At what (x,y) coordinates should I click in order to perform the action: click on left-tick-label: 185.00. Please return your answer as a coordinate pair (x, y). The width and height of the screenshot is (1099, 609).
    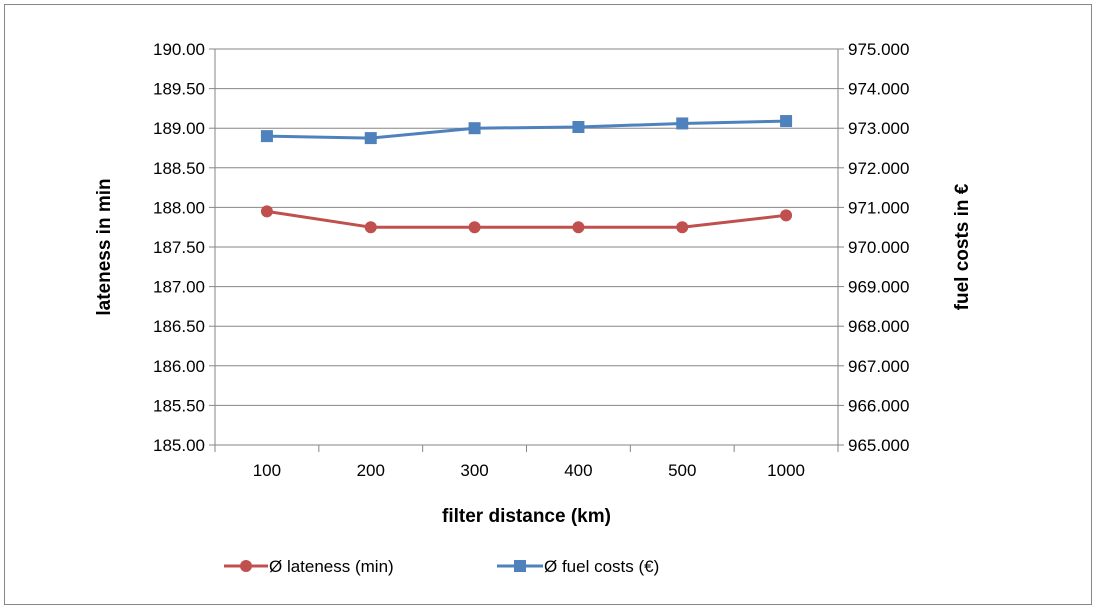
    Looking at the image, I should click on (179, 445).